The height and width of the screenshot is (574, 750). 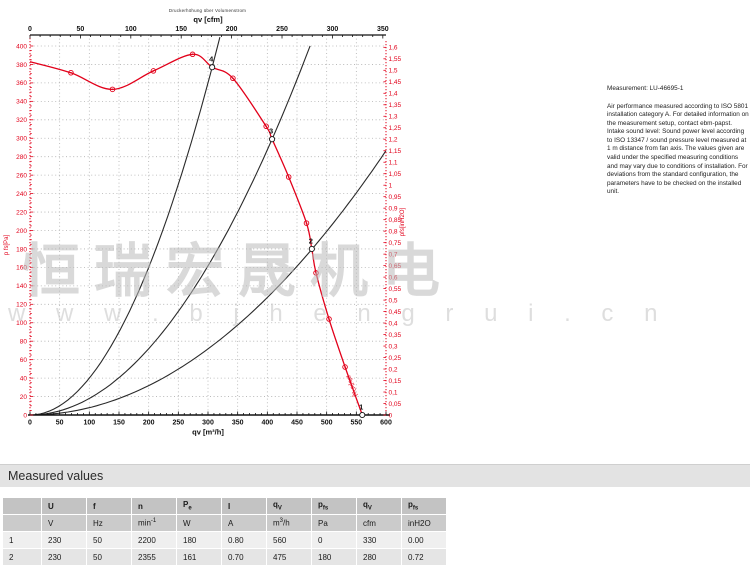 I want to click on table-cell: Pe, so click(x=199, y=506).